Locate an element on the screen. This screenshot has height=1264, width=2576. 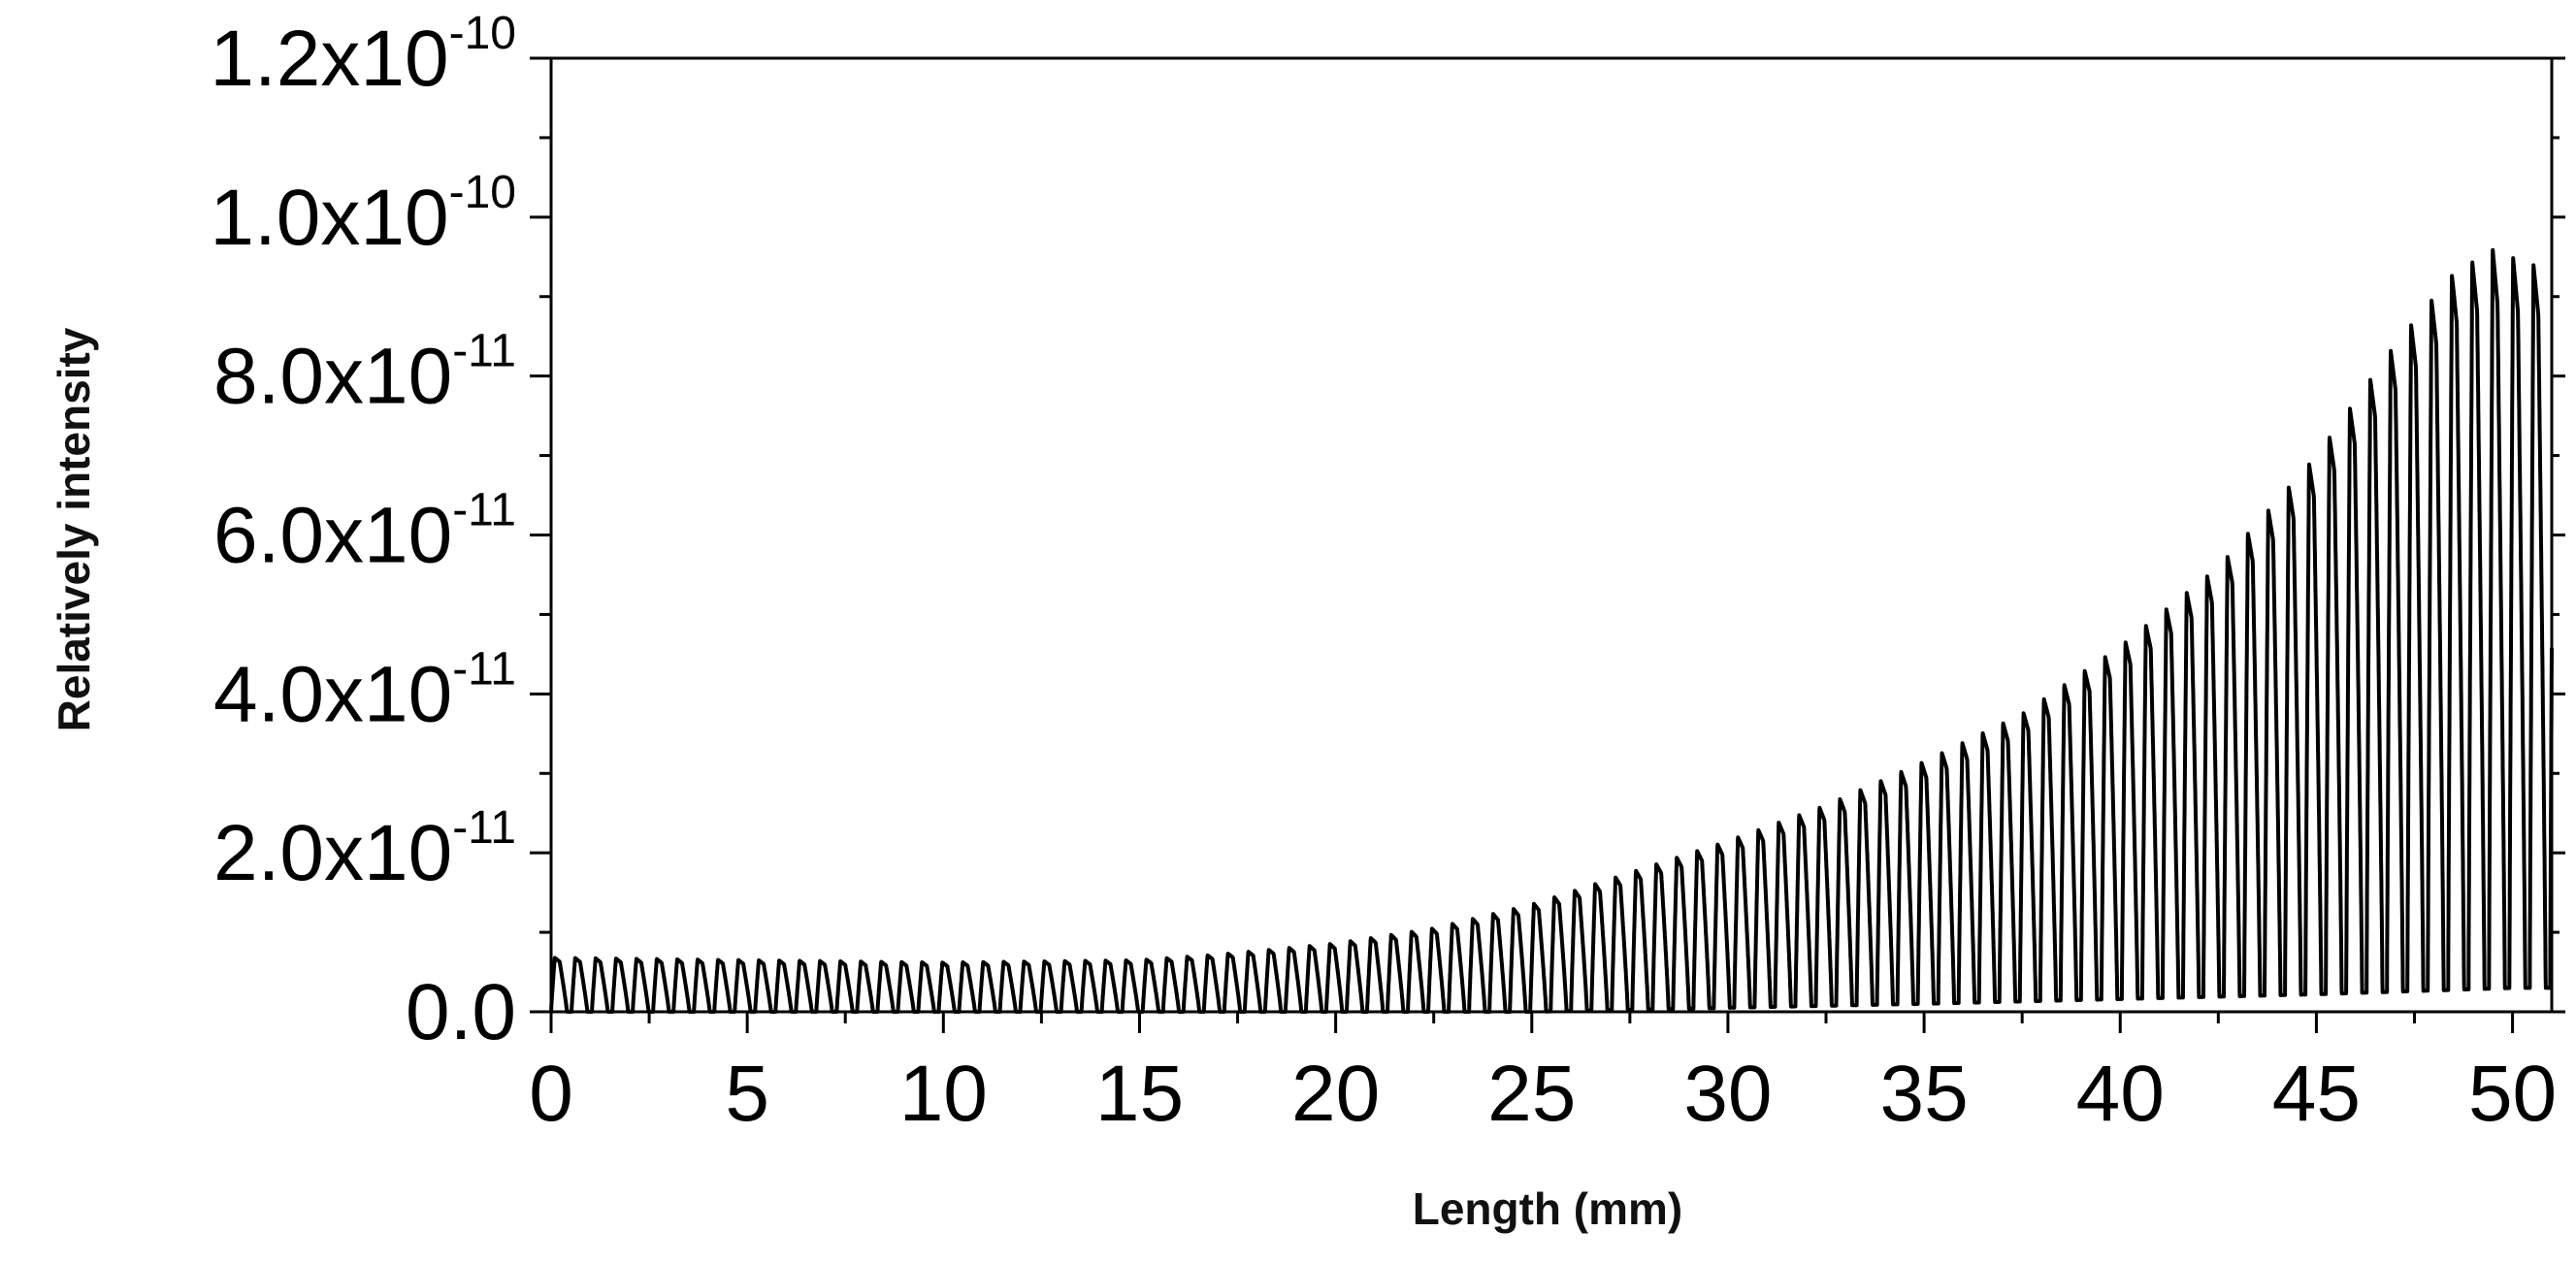
x-tick-label: 20 is located at coordinates (1335, 1094).